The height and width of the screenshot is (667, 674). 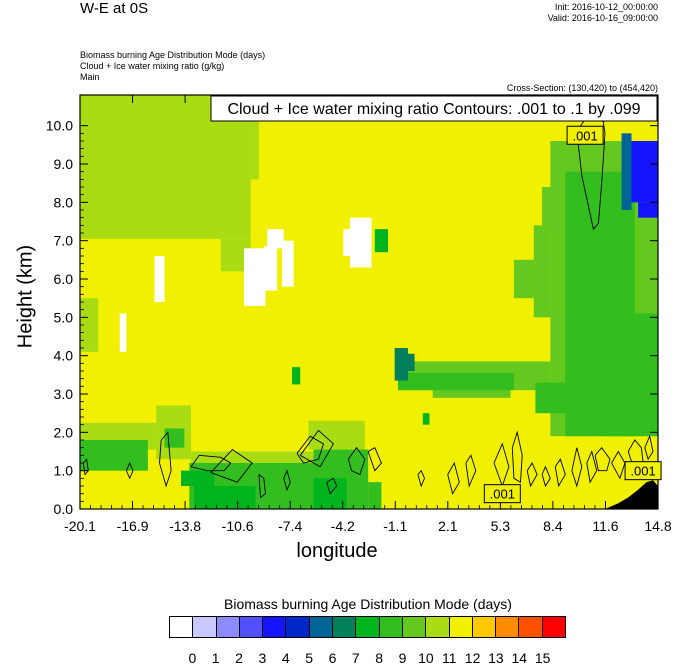 I want to click on colorbar-label: 6, so click(x=332, y=658).